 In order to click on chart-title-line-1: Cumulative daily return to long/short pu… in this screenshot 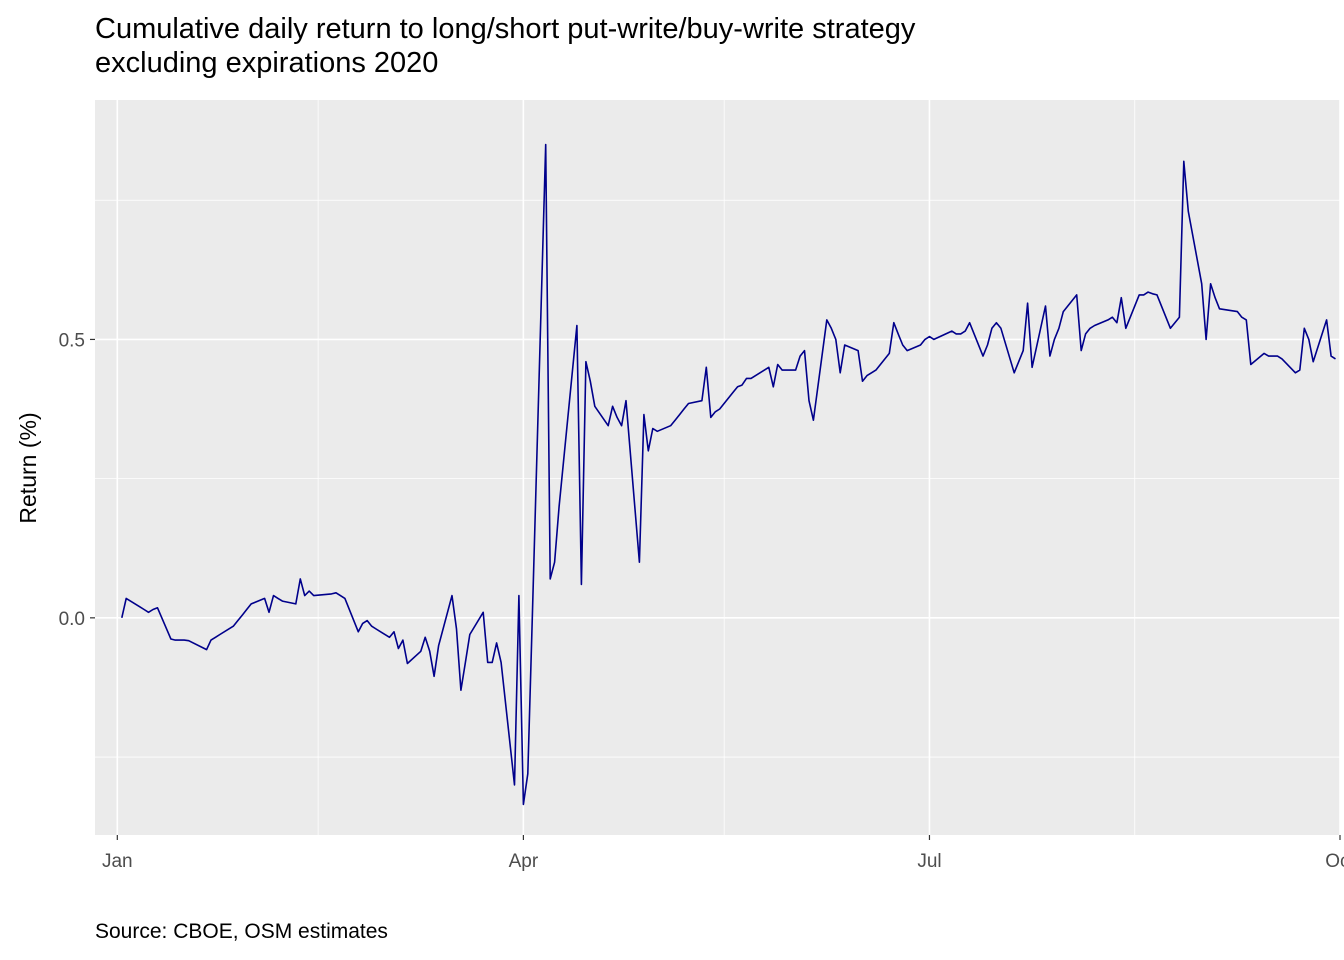, I will do `click(505, 29)`.